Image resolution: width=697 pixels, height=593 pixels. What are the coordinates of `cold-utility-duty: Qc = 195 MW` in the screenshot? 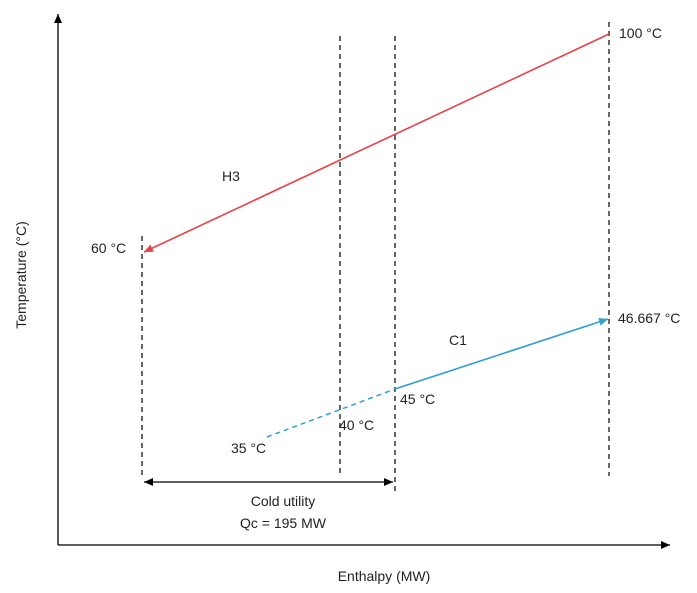 It's located at (283, 523).